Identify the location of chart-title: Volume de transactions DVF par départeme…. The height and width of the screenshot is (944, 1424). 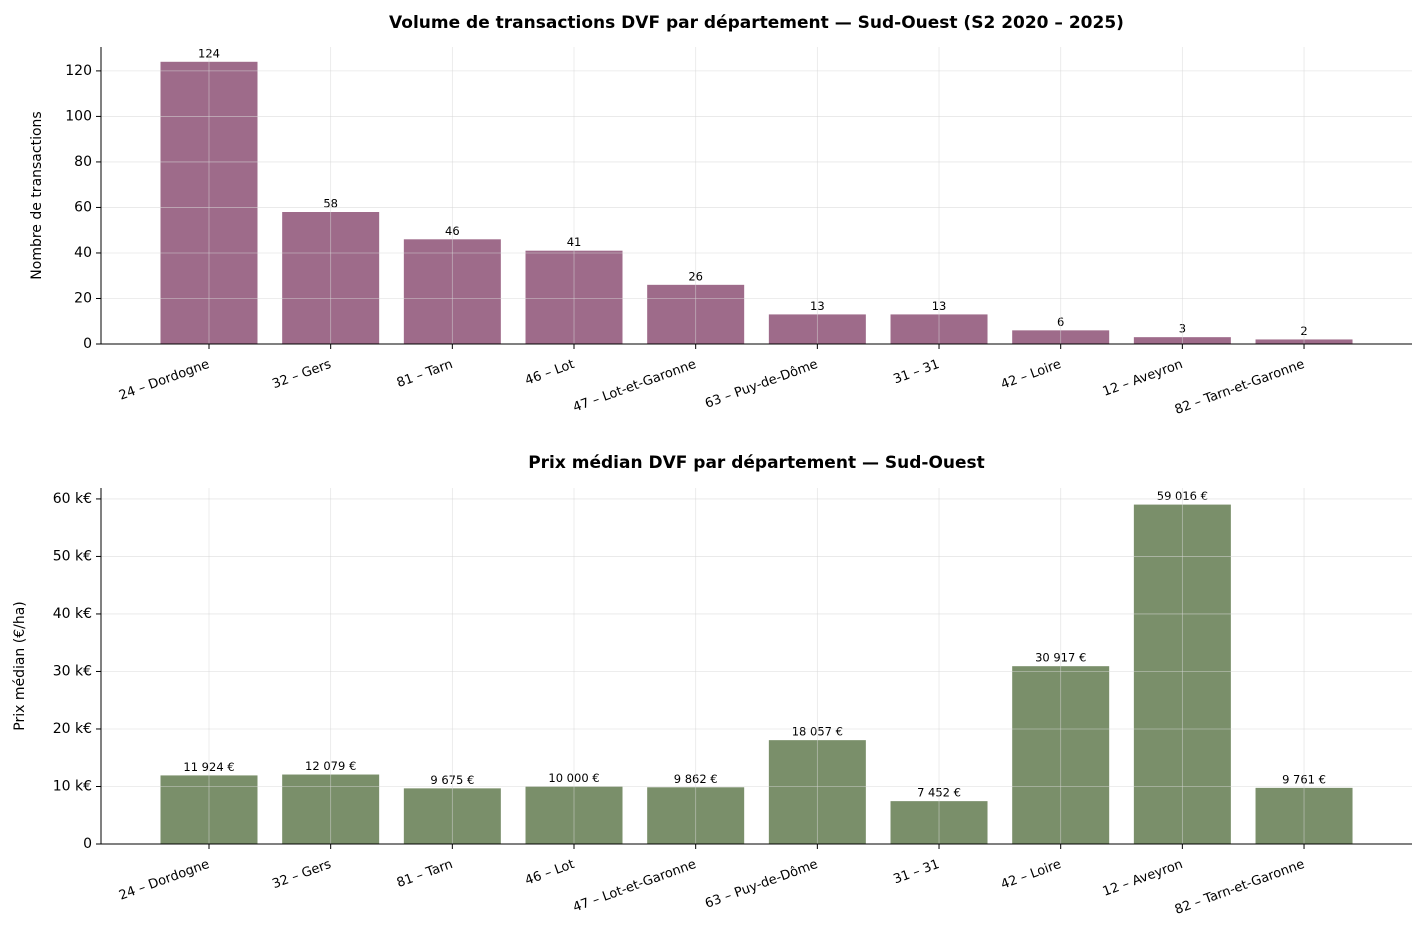
(756, 23).